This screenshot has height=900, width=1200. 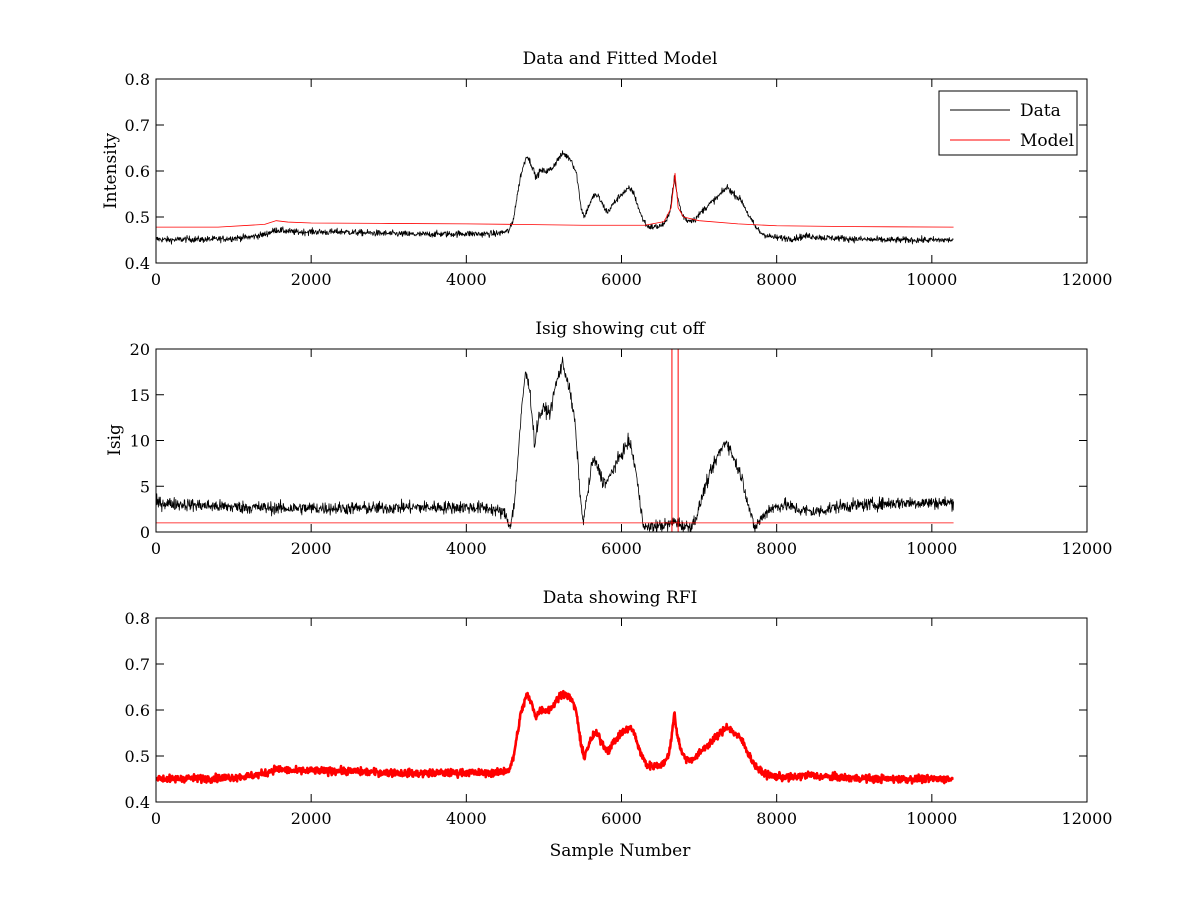 I want to click on panel-1-ytick-label: 0.4, so click(x=137, y=263).